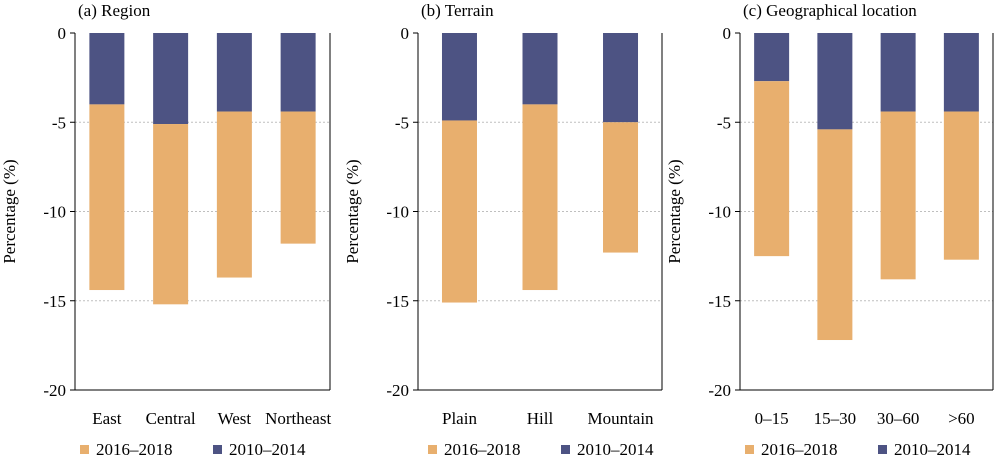  I want to click on category-label: Plain, so click(459, 418).